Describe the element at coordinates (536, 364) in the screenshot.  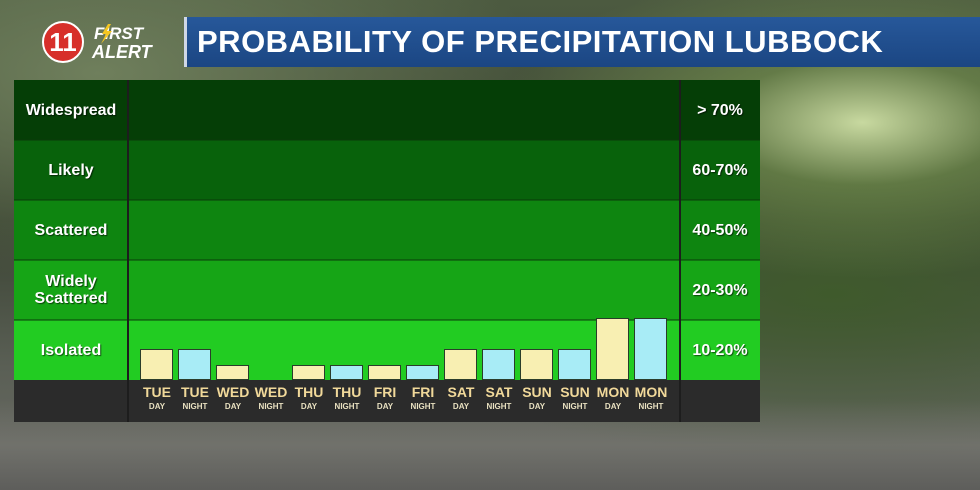
I see `bar-sun-day` at that location.